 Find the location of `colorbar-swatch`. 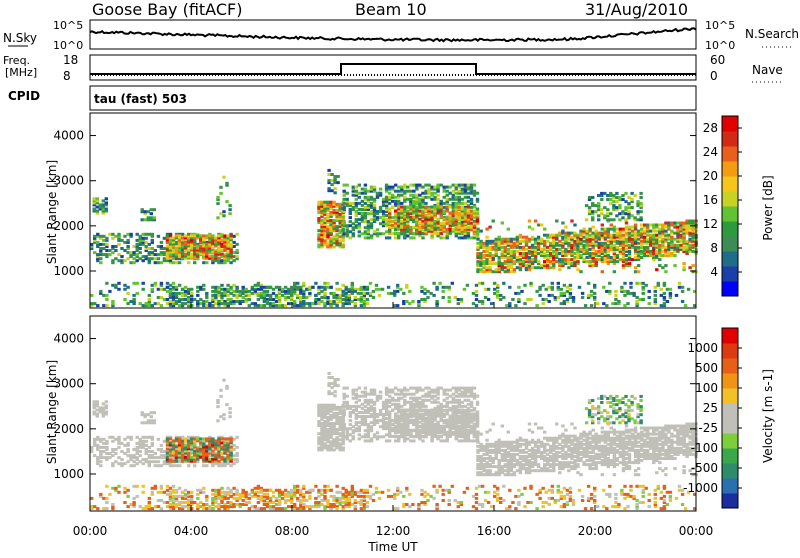

colorbar-swatch is located at coordinates (730, 184).